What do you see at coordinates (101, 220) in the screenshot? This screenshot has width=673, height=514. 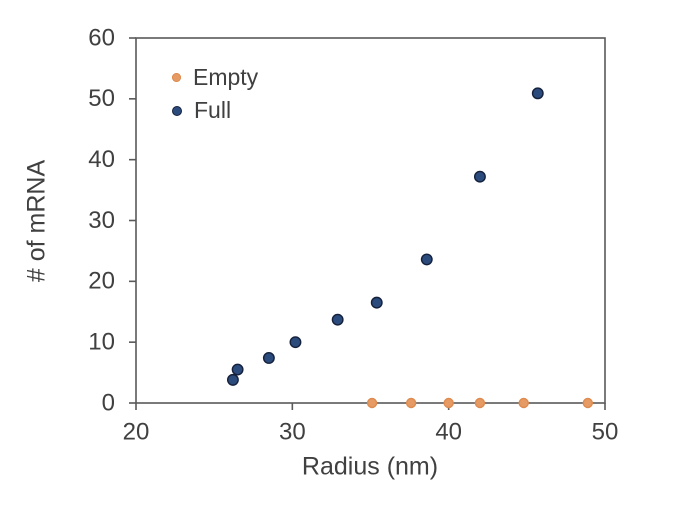 I see `y-tick-label: 30` at bounding box center [101, 220].